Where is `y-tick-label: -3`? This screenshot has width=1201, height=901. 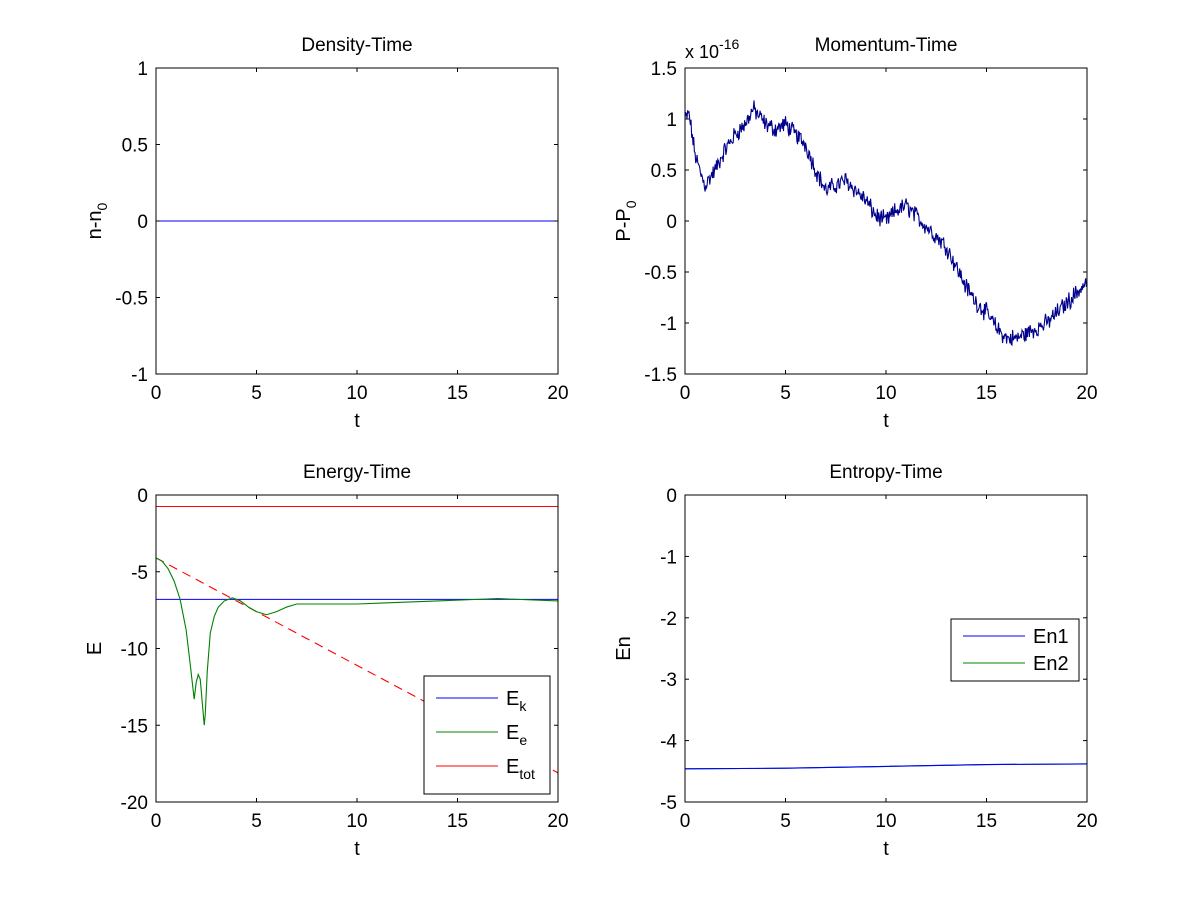 y-tick-label: -3 is located at coordinates (668, 680).